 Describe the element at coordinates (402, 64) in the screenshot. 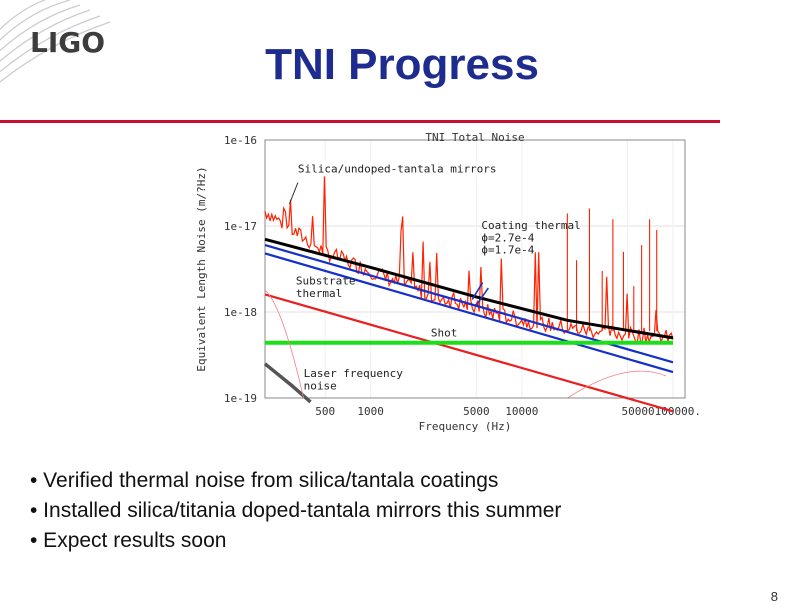

I see `page-title: TNI Progress` at that location.